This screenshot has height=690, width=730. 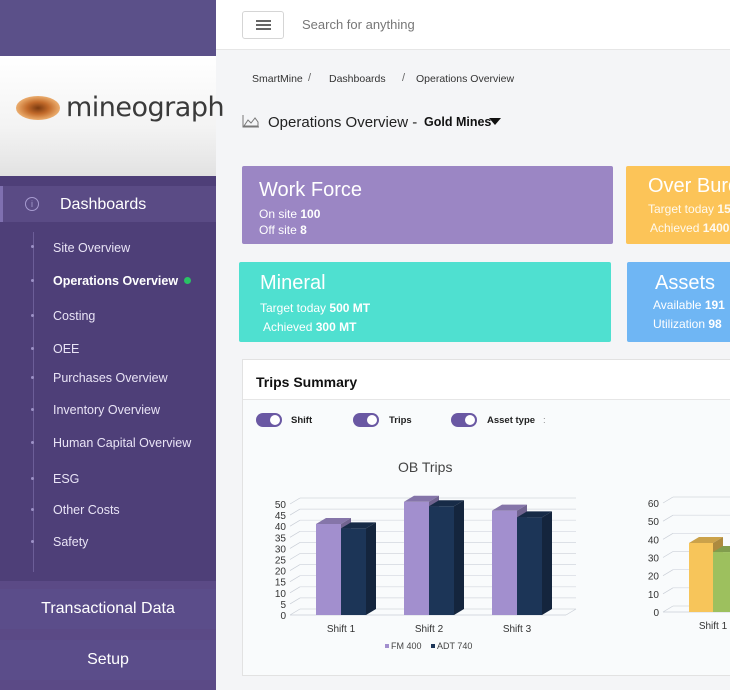 What do you see at coordinates (269, 420) in the screenshot?
I see `shift-toggle` at bounding box center [269, 420].